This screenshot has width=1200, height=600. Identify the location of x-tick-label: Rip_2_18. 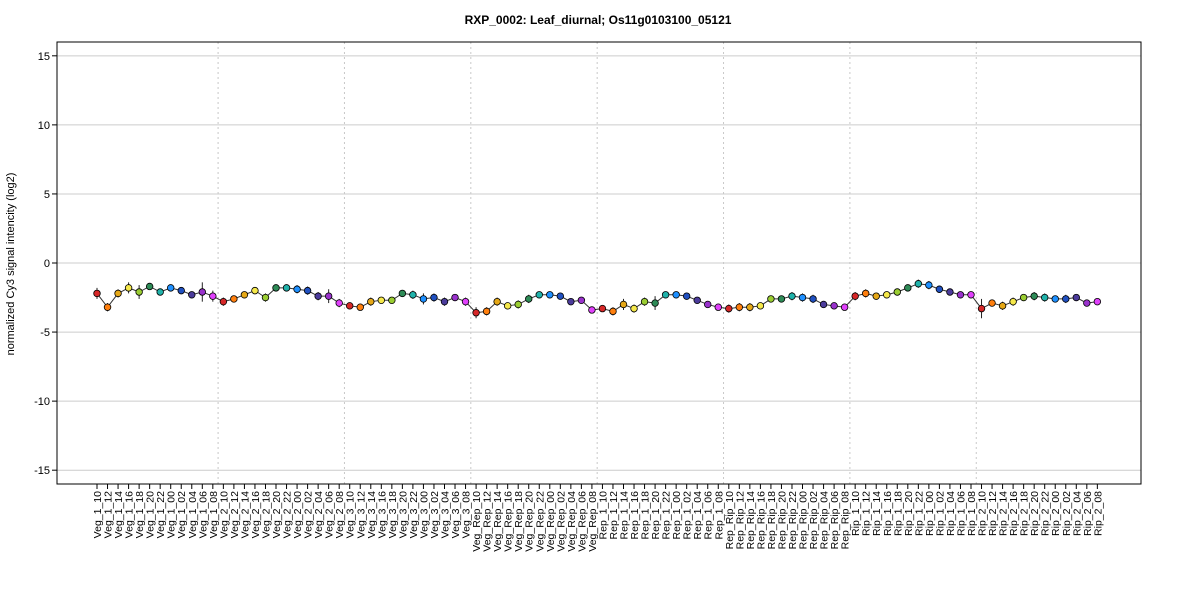
(1025, 513).